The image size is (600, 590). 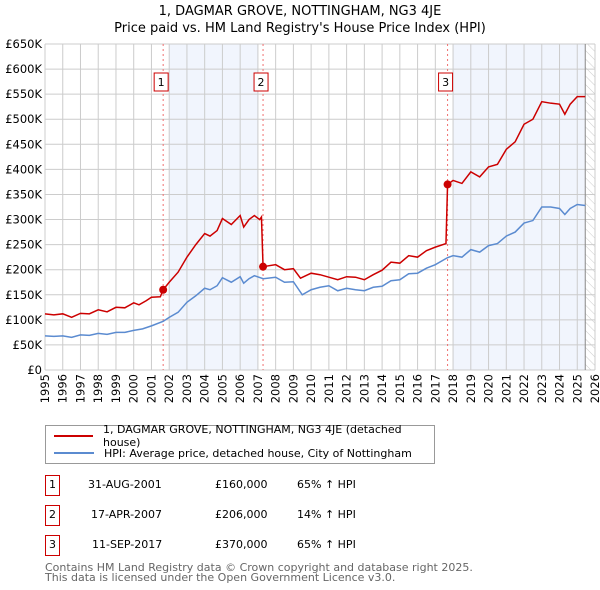 I want to click on x-tick-label: 2014, so click(x=382, y=388).